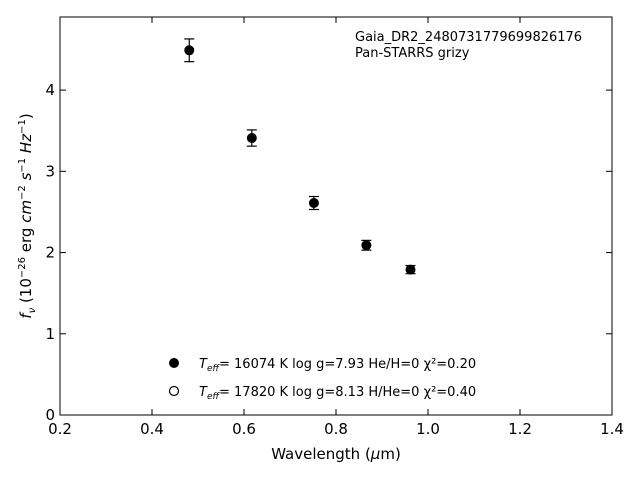  Describe the element at coordinates (50, 171) in the screenshot. I see `y-tick-label: 3` at that location.